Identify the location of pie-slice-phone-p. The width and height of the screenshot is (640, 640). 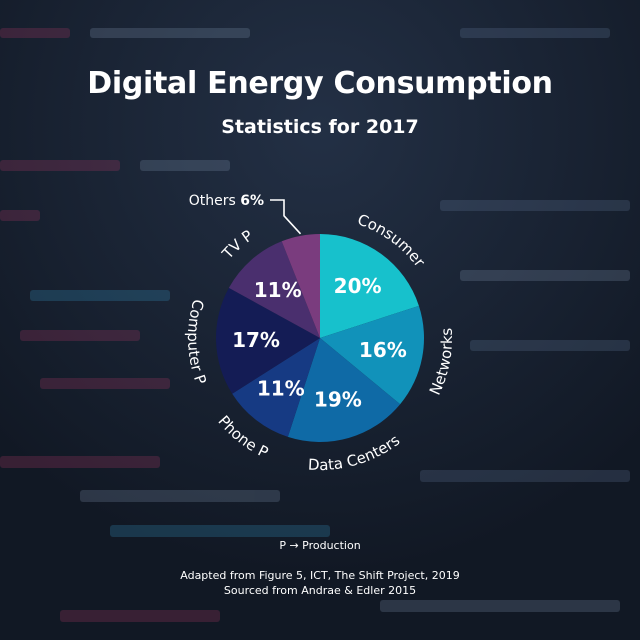
(276, 387).